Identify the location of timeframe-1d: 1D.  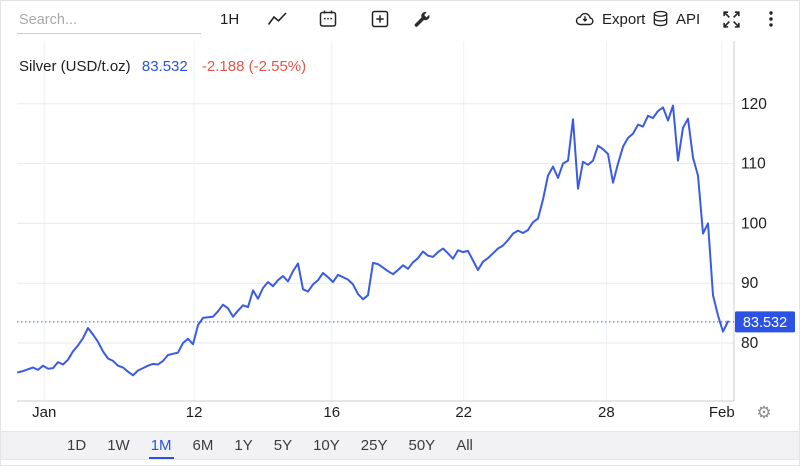
(76, 445).